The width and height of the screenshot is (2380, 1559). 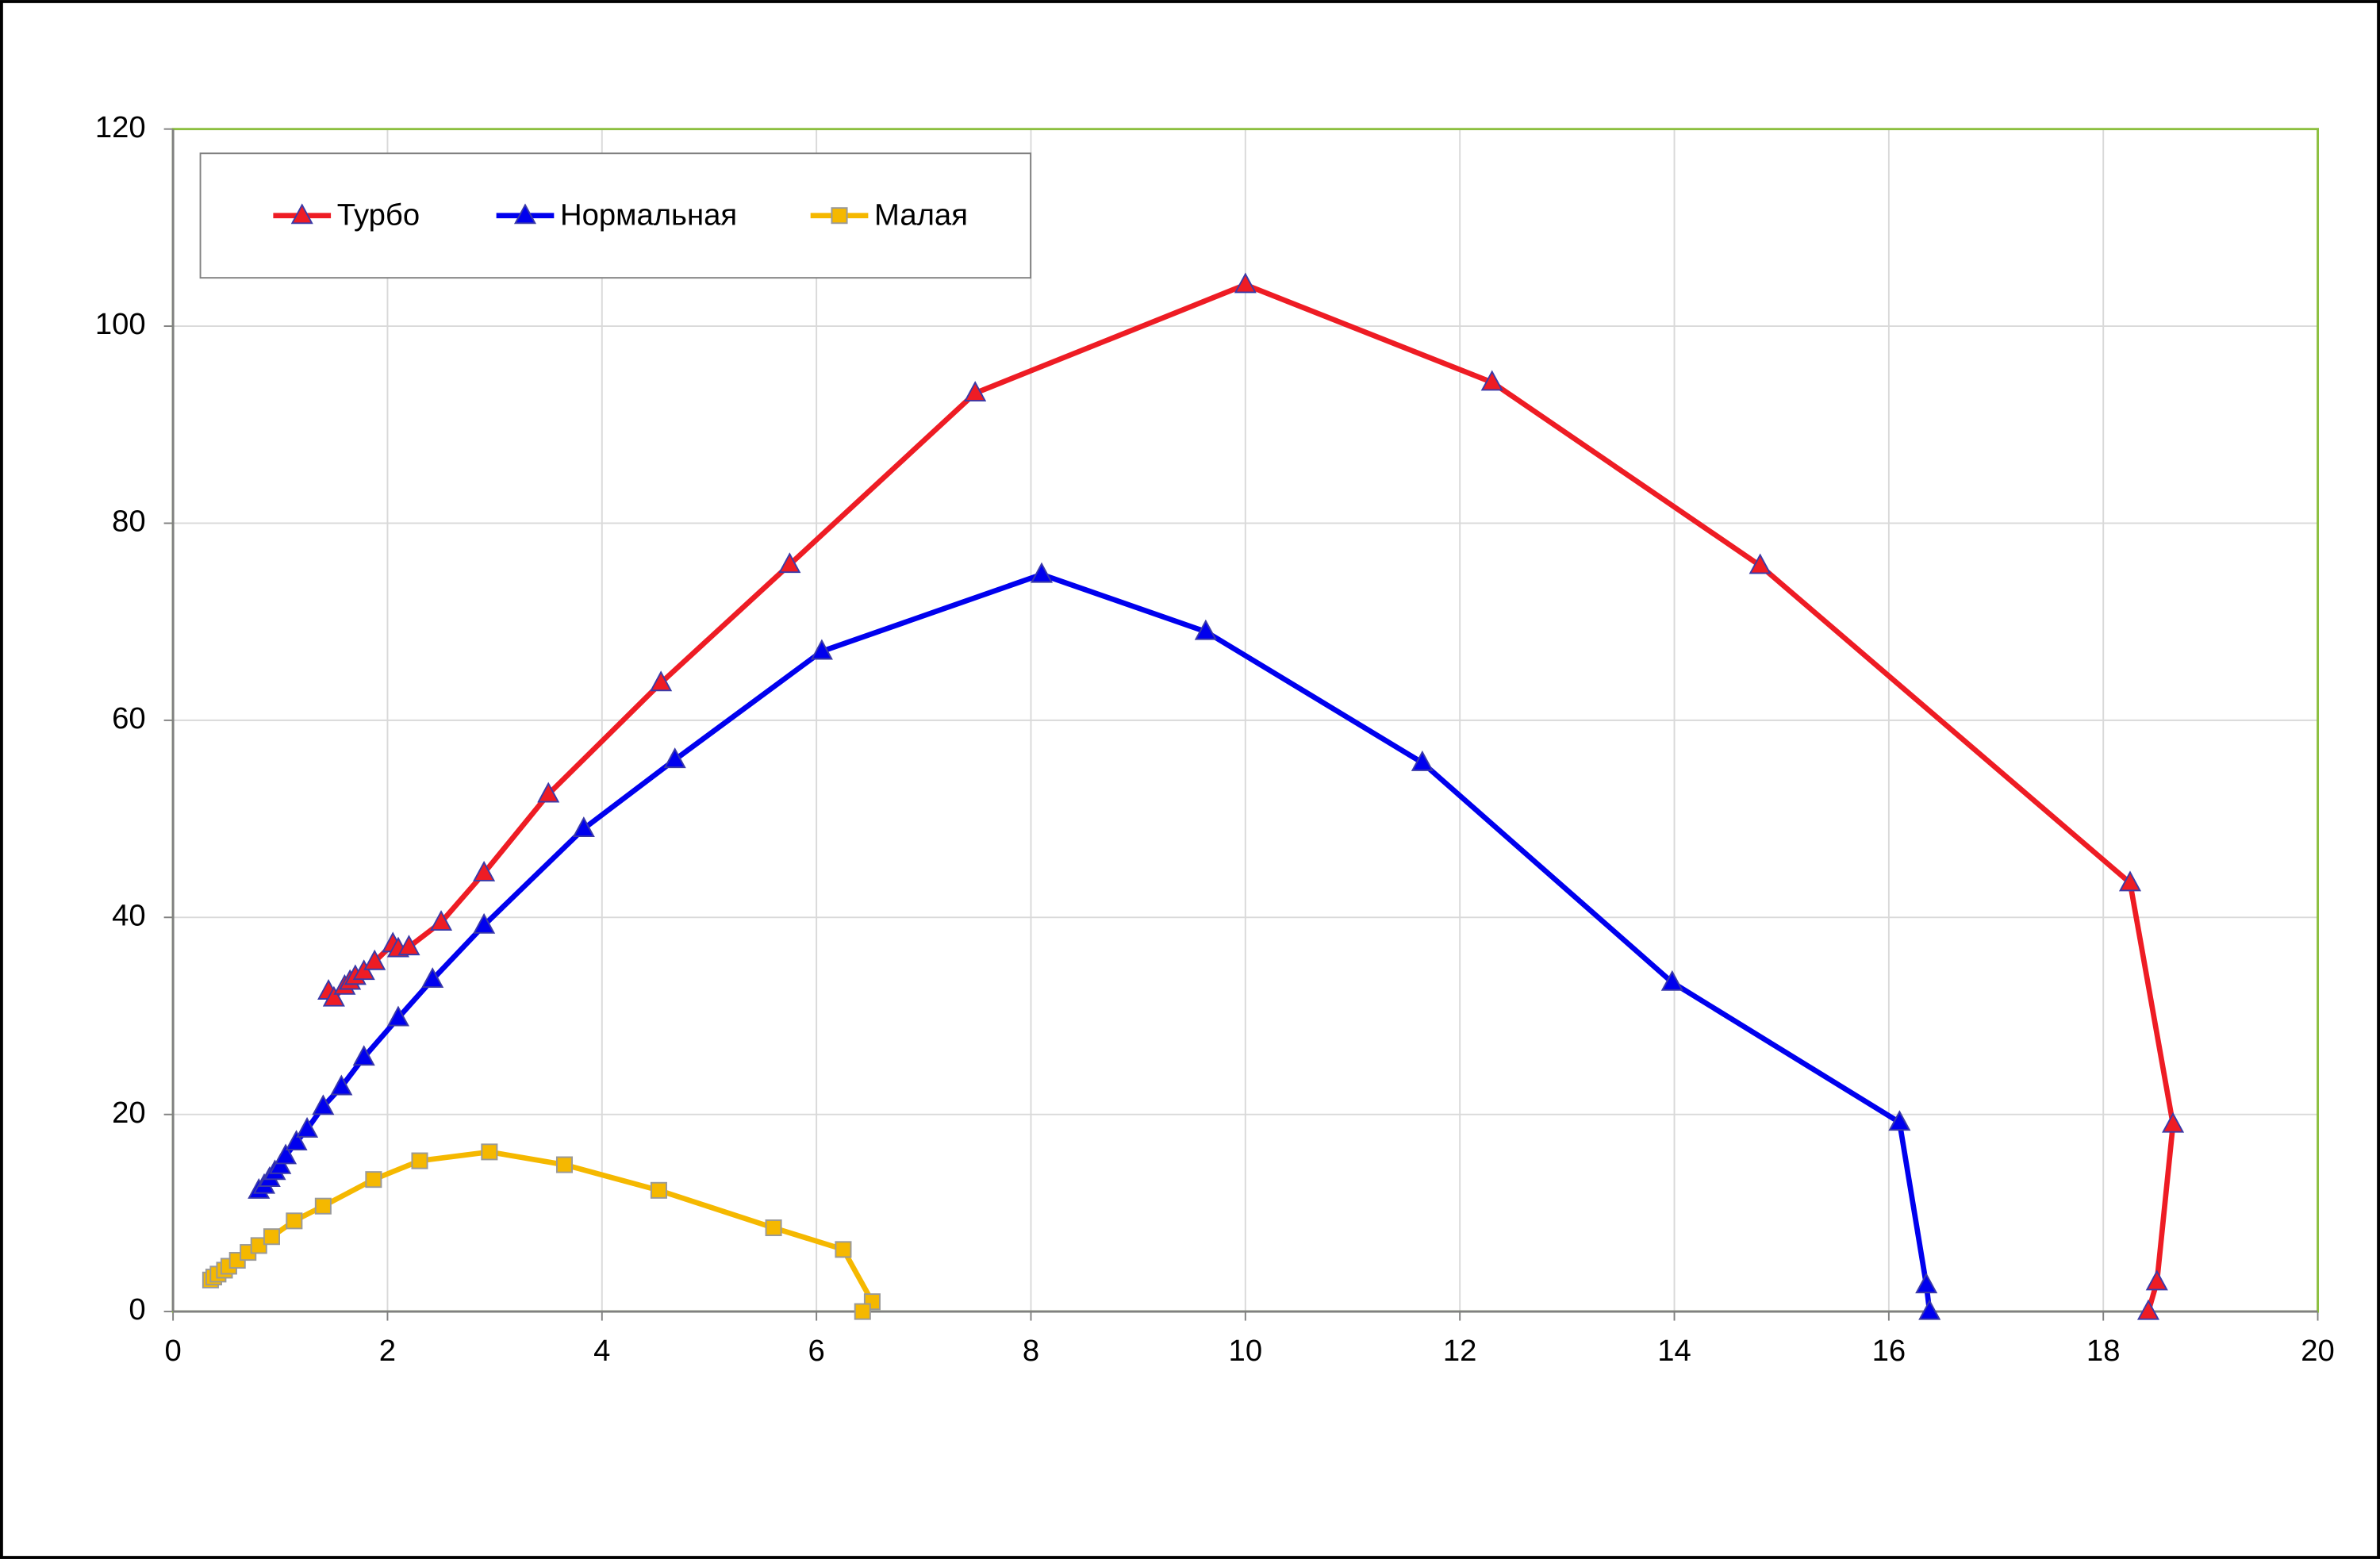 I want to click on x-tick-label: 12, so click(x=1460, y=1351).